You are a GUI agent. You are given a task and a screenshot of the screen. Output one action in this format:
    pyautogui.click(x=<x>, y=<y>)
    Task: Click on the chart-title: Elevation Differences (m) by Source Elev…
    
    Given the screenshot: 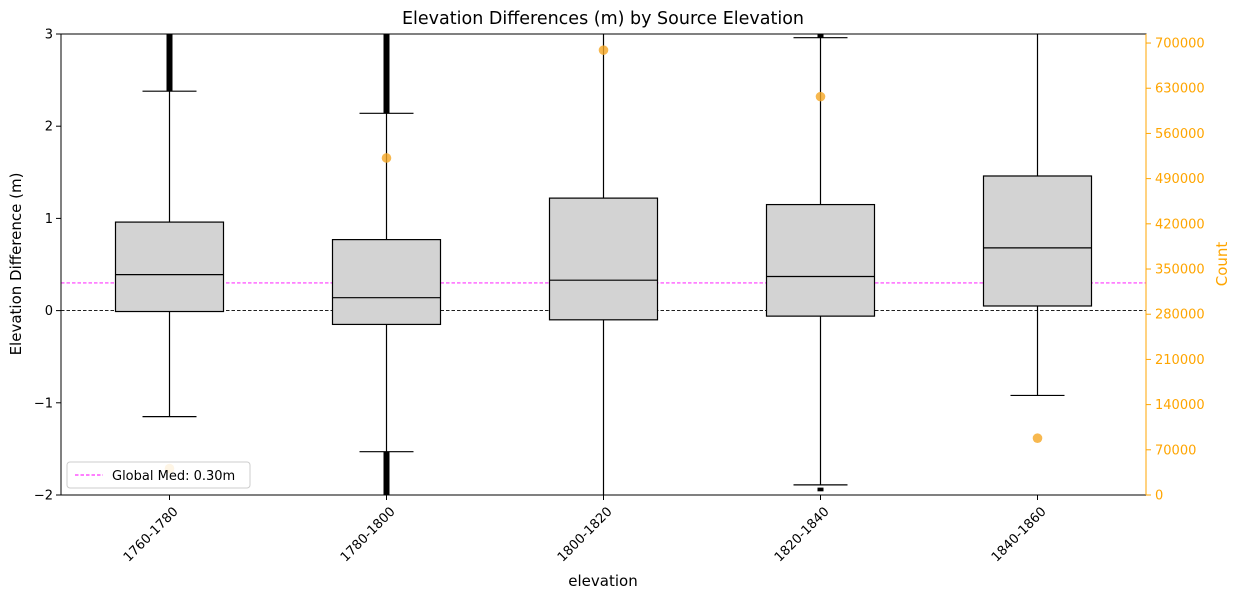 What is the action you would take?
    pyautogui.click(x=603, y=19)
    